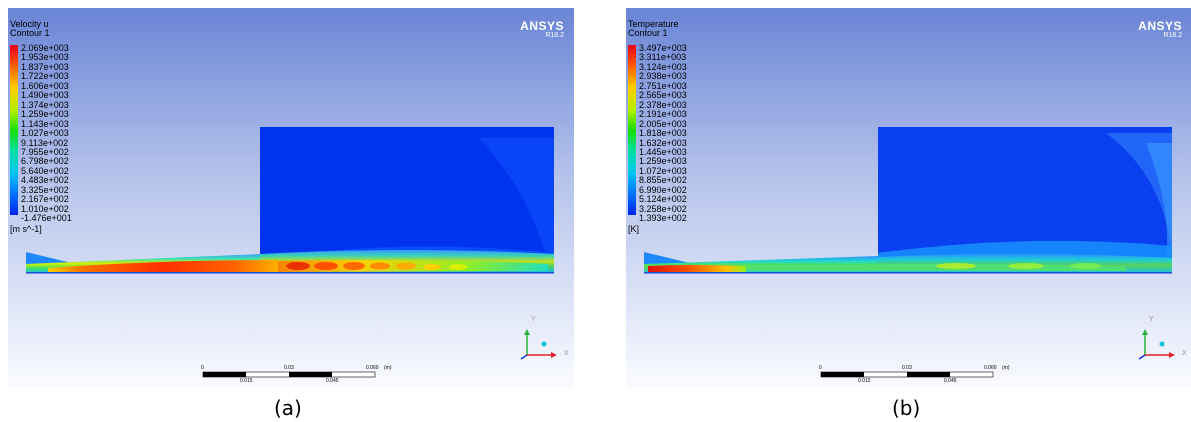 The image size is (1191, 422). Describe the element at coordinates (45, 142) in the screenshot. I see `colorbar-tick: 9.113e+002` at that location.